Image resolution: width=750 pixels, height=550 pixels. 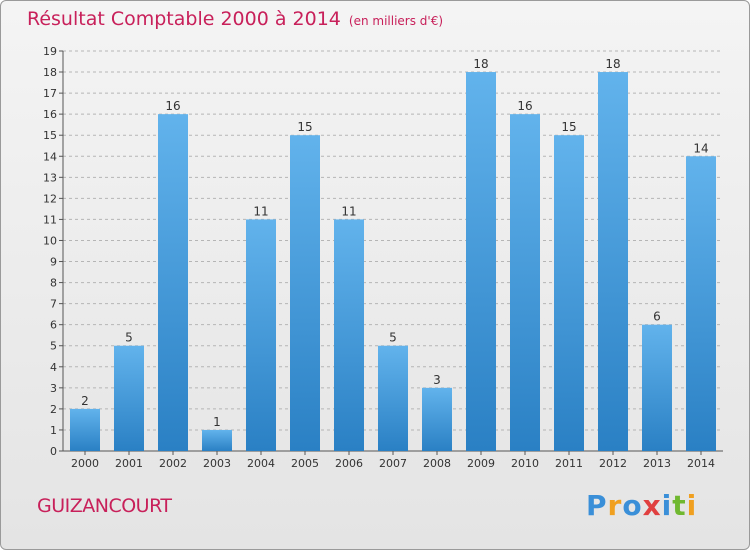 I want to click on y-tick-label: 4, so click(x=53, y=367).